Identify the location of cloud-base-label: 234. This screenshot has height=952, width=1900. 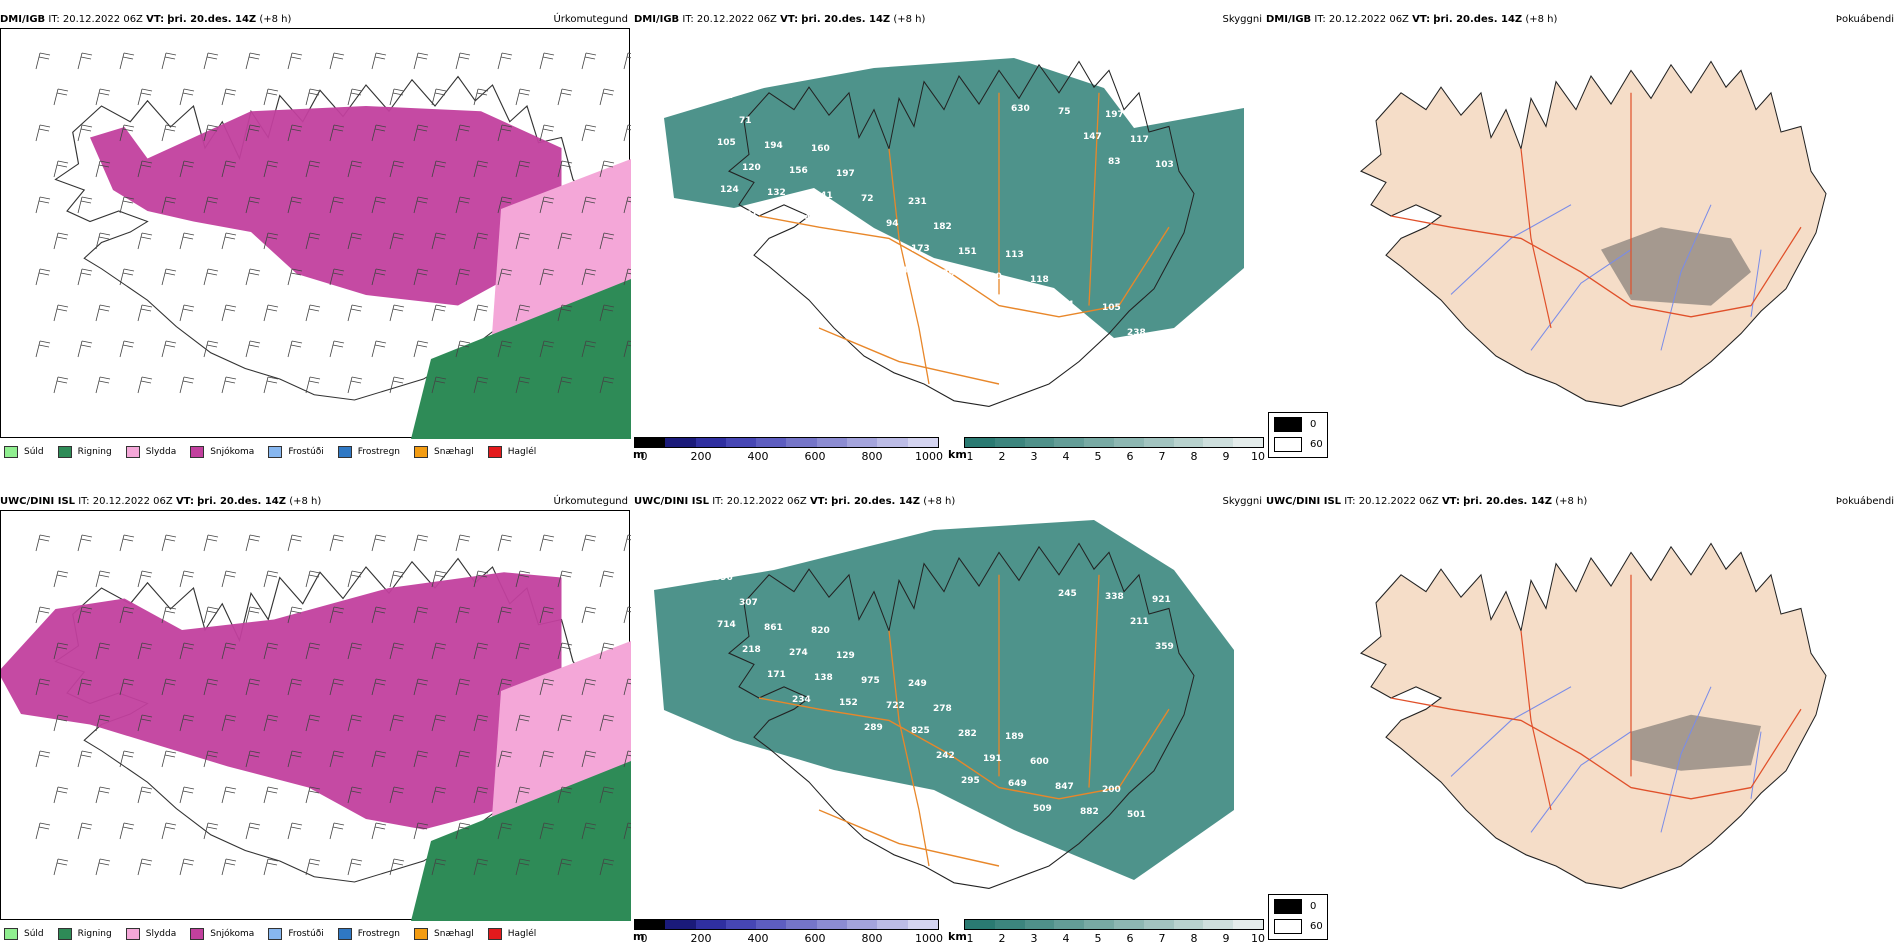
(801, 700).